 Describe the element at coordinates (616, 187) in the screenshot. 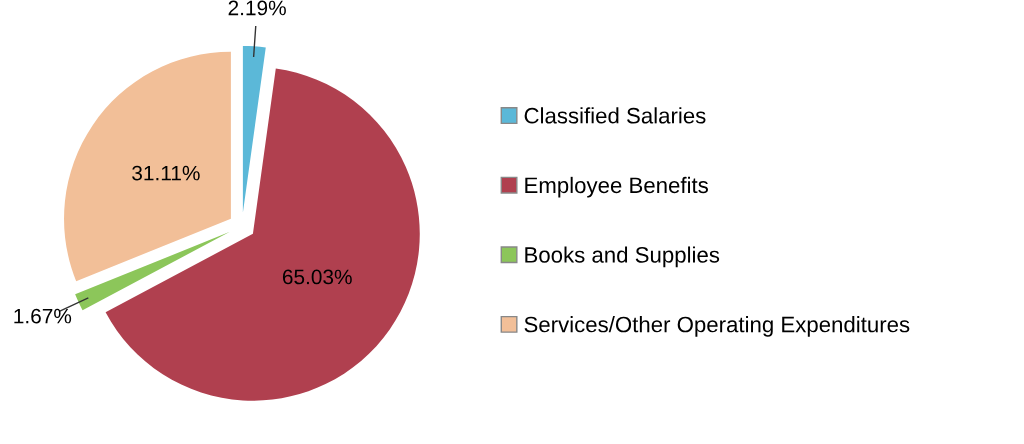

I see `legend-label: Employee Benefits` at that location.